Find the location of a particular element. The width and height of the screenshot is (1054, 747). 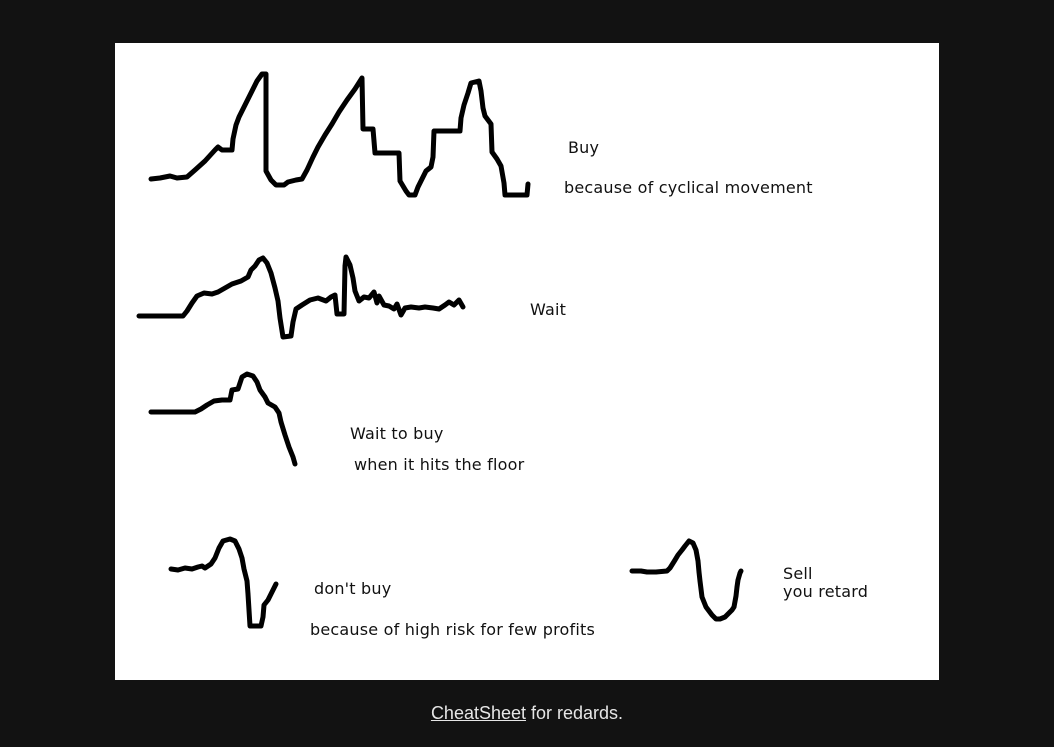

caption-text: for redards. is located at coordinates (575, 713).